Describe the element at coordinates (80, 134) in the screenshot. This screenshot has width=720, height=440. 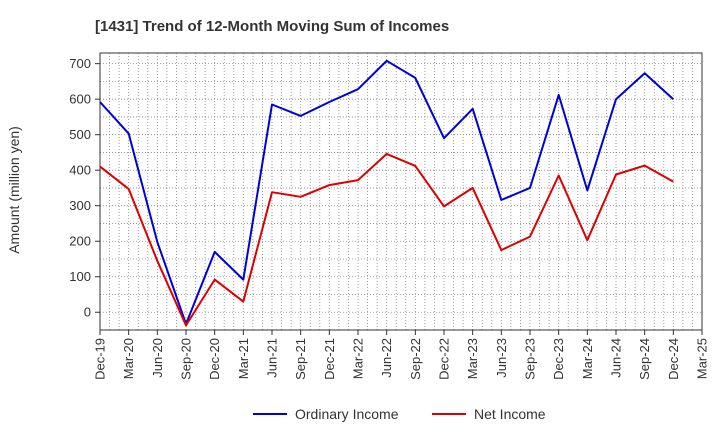
I see `y-tick-label: 500` at that location.